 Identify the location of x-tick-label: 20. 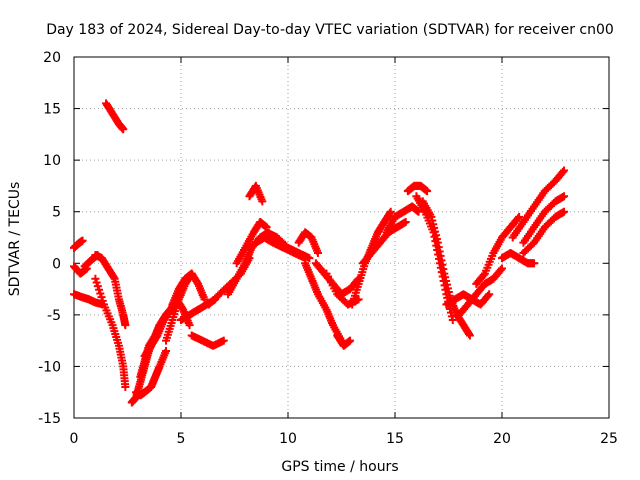
(502, 439).